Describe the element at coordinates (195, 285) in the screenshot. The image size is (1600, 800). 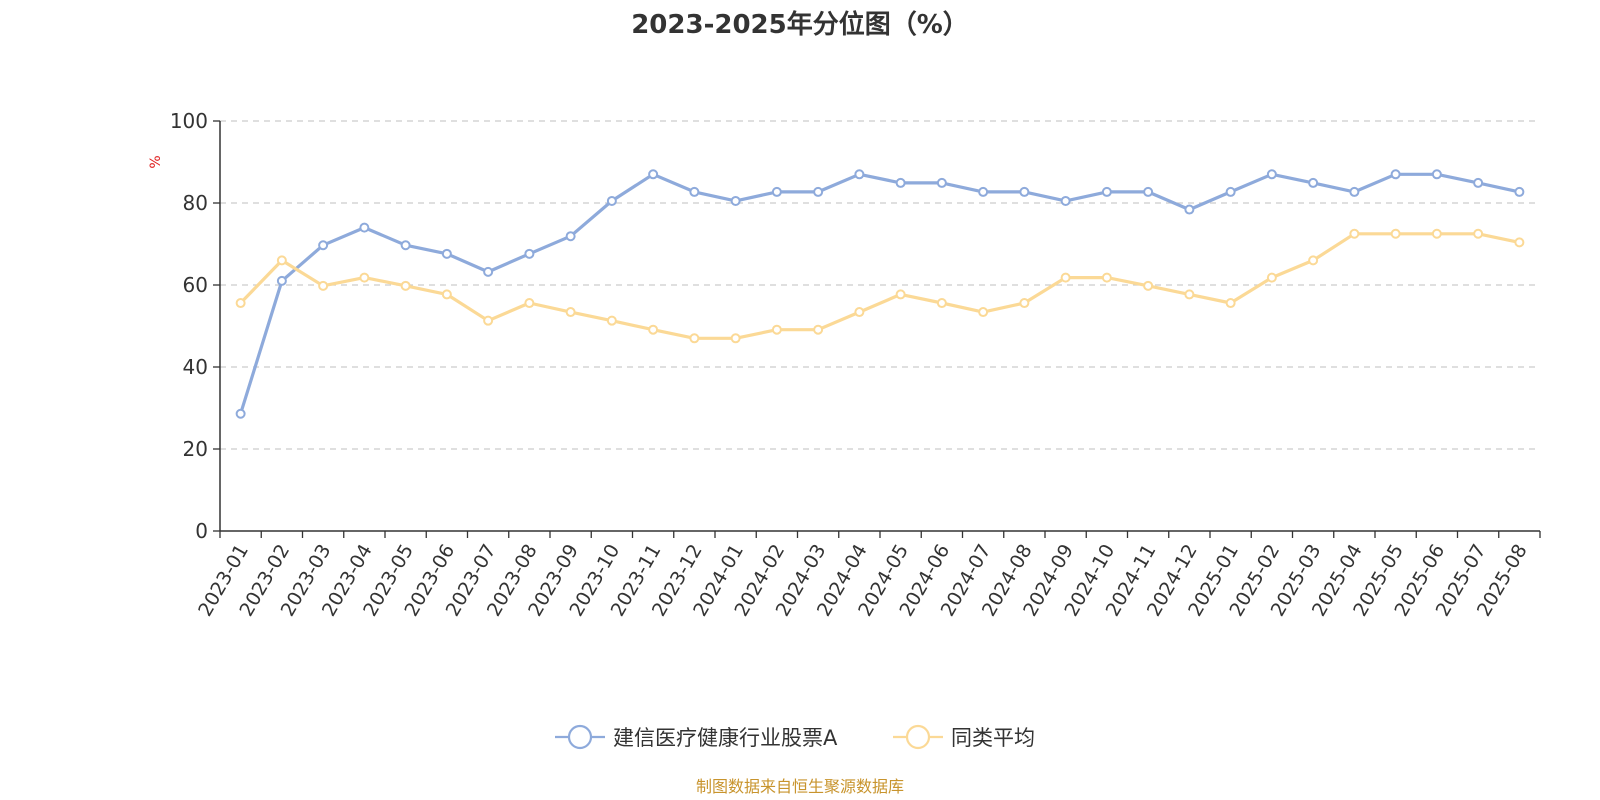
I see `y-tick-label: 60` at that location.